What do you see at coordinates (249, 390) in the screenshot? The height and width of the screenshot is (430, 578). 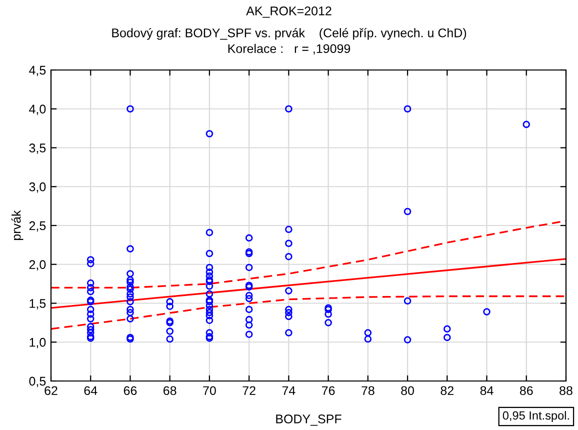 I see `x-tick-label: 72` at bounding box center [249, 390].